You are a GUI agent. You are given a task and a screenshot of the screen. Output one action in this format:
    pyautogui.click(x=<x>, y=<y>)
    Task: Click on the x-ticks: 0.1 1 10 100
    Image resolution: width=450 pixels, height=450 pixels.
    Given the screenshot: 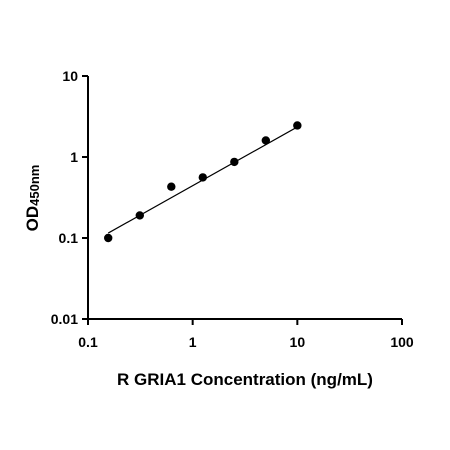 What is the action you would take?
    pyautogui.click(x=246, y=334)
    